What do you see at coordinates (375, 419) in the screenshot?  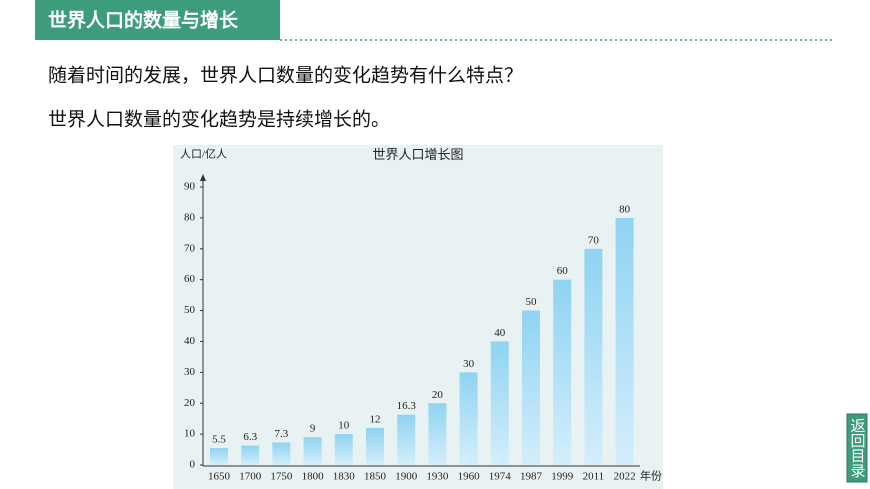 I see `data-label: 12` at bounding box center [375, 419].